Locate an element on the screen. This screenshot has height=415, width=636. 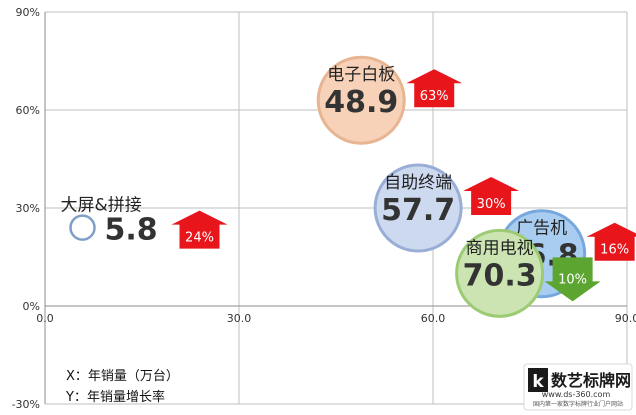
growth-label: 16% is located at coordinates (614, 250).